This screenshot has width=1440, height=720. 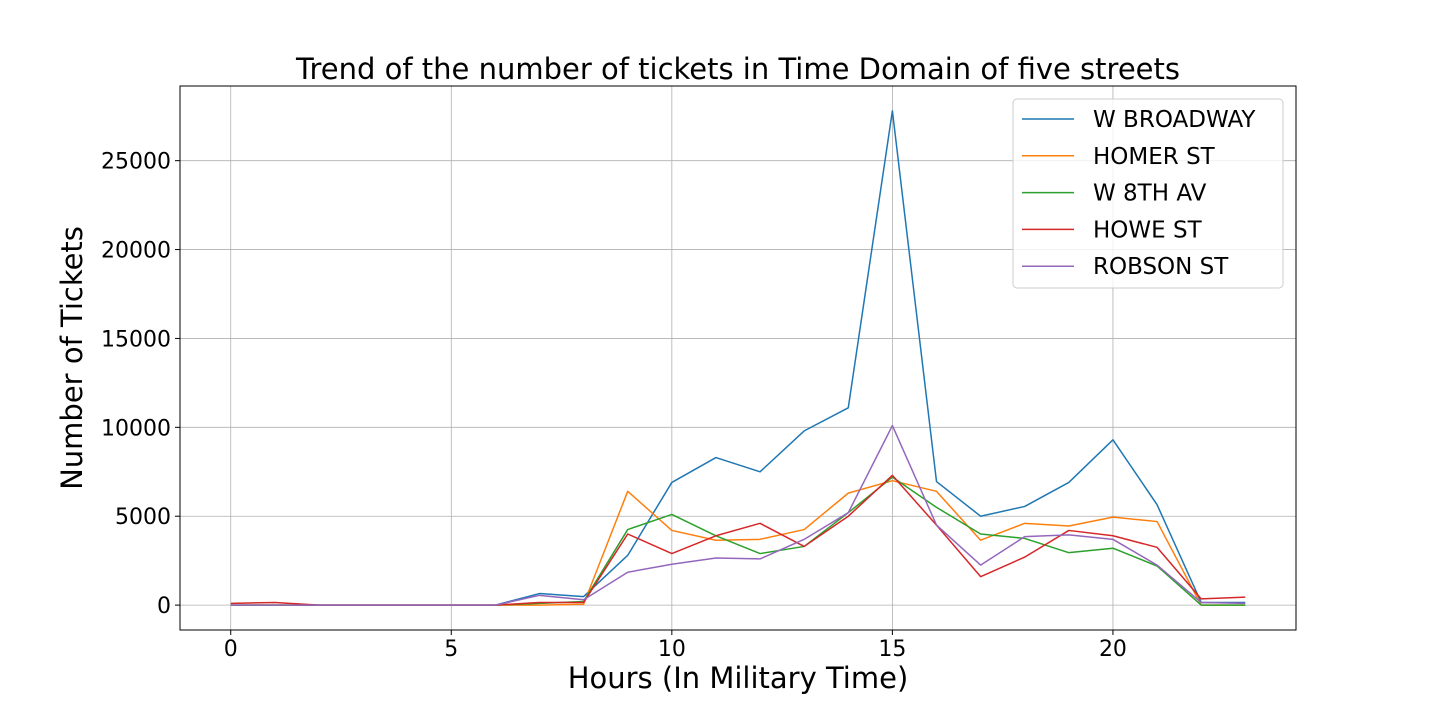 What do you see at coordinates (231, 649) in the screenshot?
I see `x-tick-label: 0` at bounding box center [231, 649].